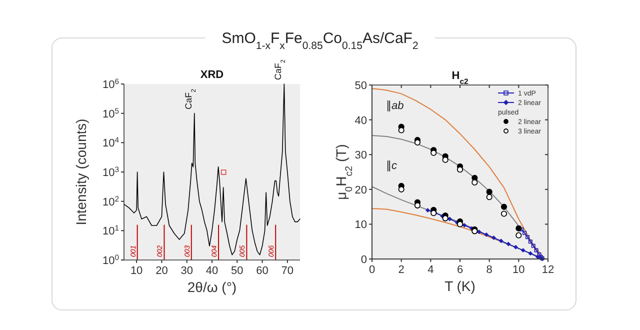 This screenshot has height=330, width=640. Describe the element at coordinates (262, 271) in the screenshot. I see `x-tick-label: 60` at that location.